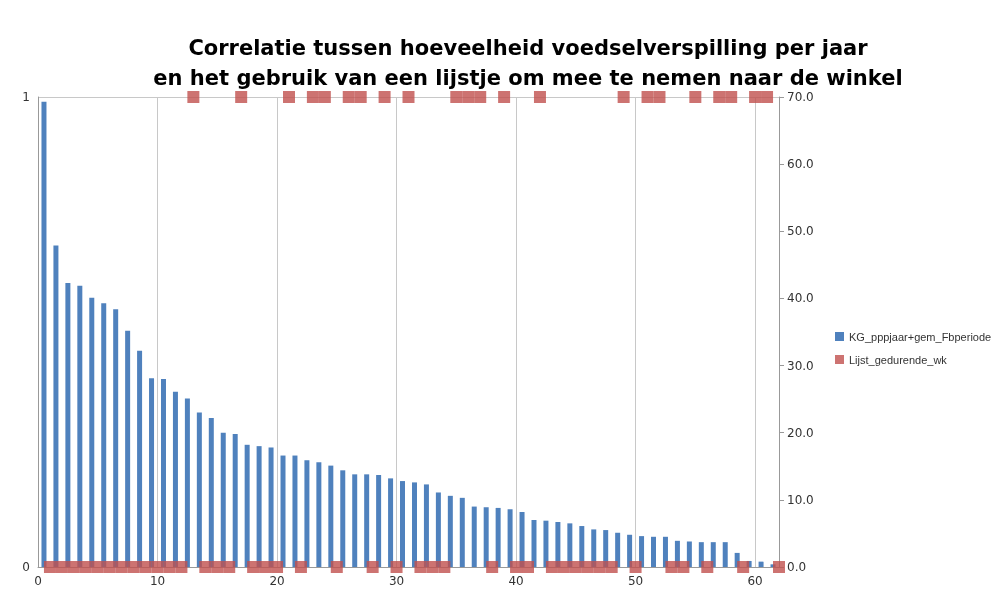 This screenshot has width=1002, height=595. I want to click on y2-tick-label: 0.0, so click(797, 567).